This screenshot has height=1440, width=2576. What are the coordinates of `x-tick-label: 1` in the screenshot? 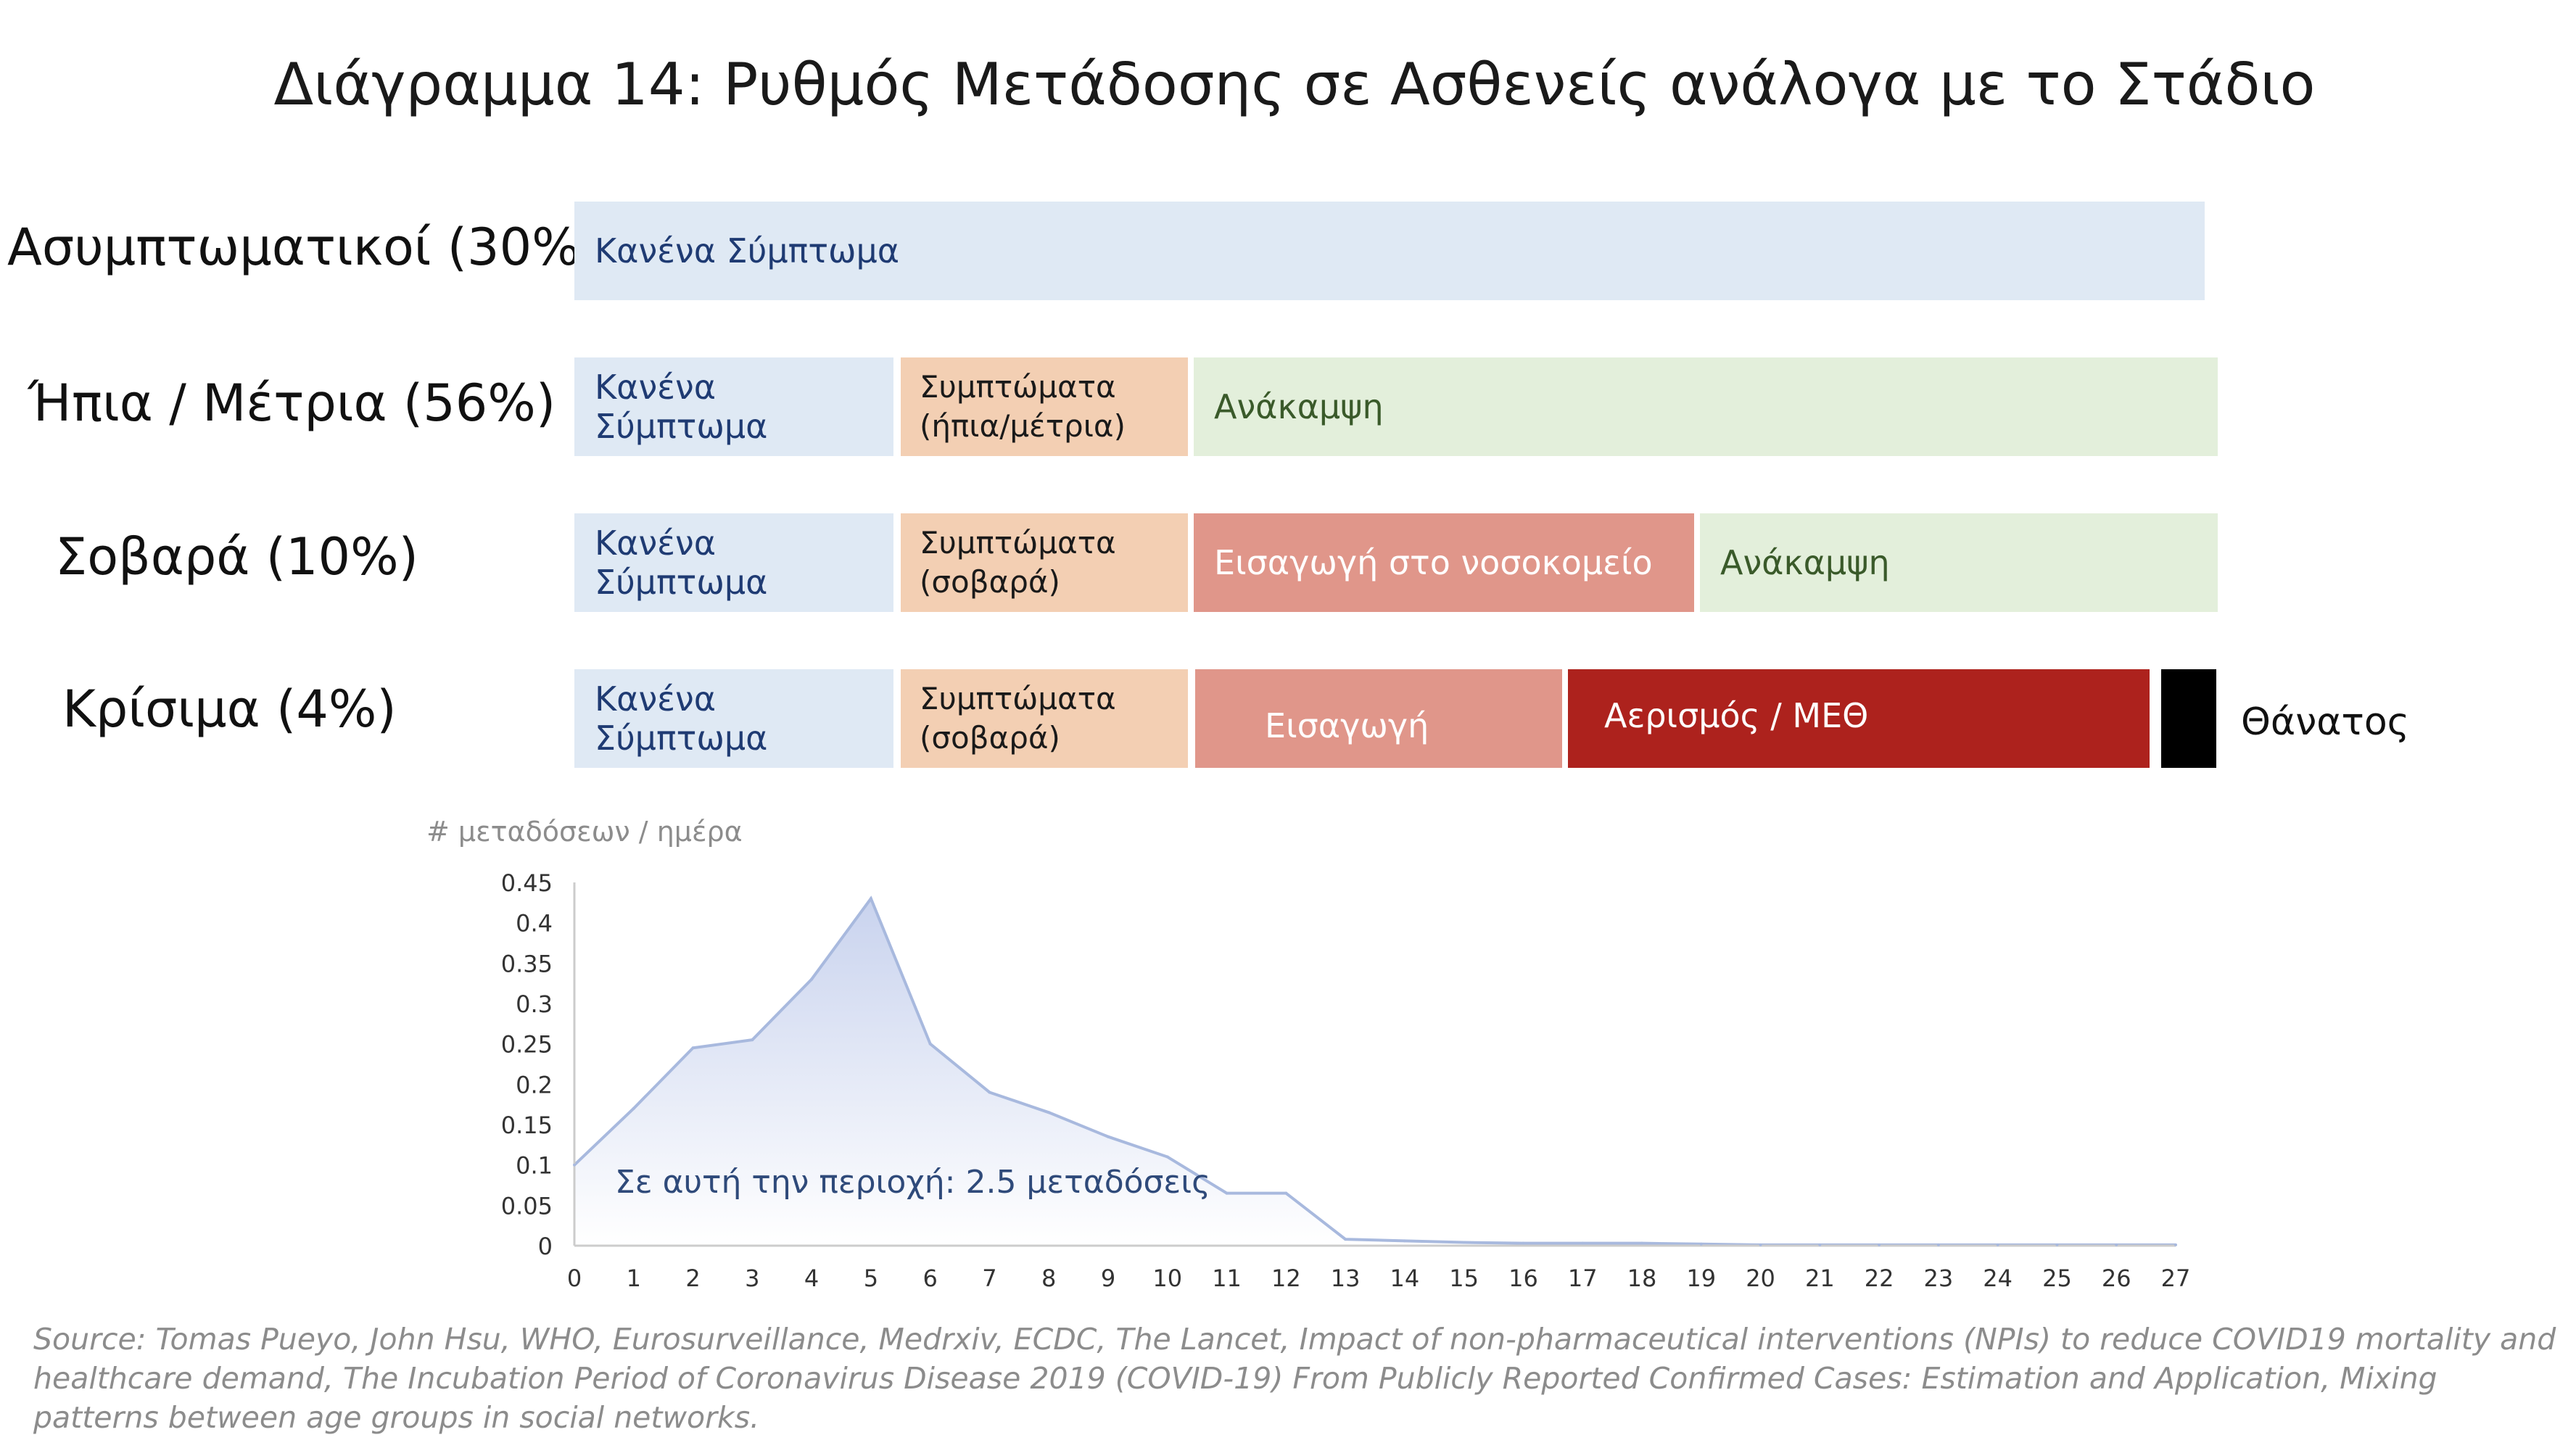 It's located at (634, 1278).